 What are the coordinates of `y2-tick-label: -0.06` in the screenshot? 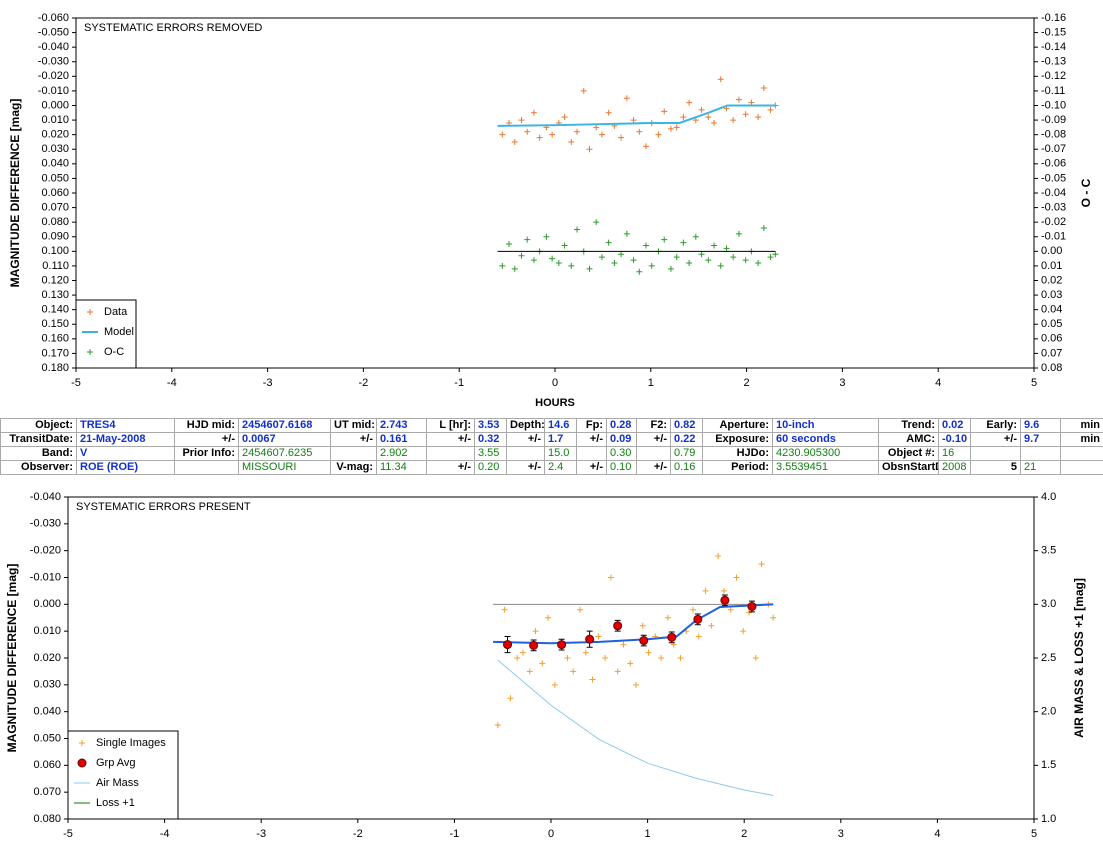 It's located at (1053, 164).